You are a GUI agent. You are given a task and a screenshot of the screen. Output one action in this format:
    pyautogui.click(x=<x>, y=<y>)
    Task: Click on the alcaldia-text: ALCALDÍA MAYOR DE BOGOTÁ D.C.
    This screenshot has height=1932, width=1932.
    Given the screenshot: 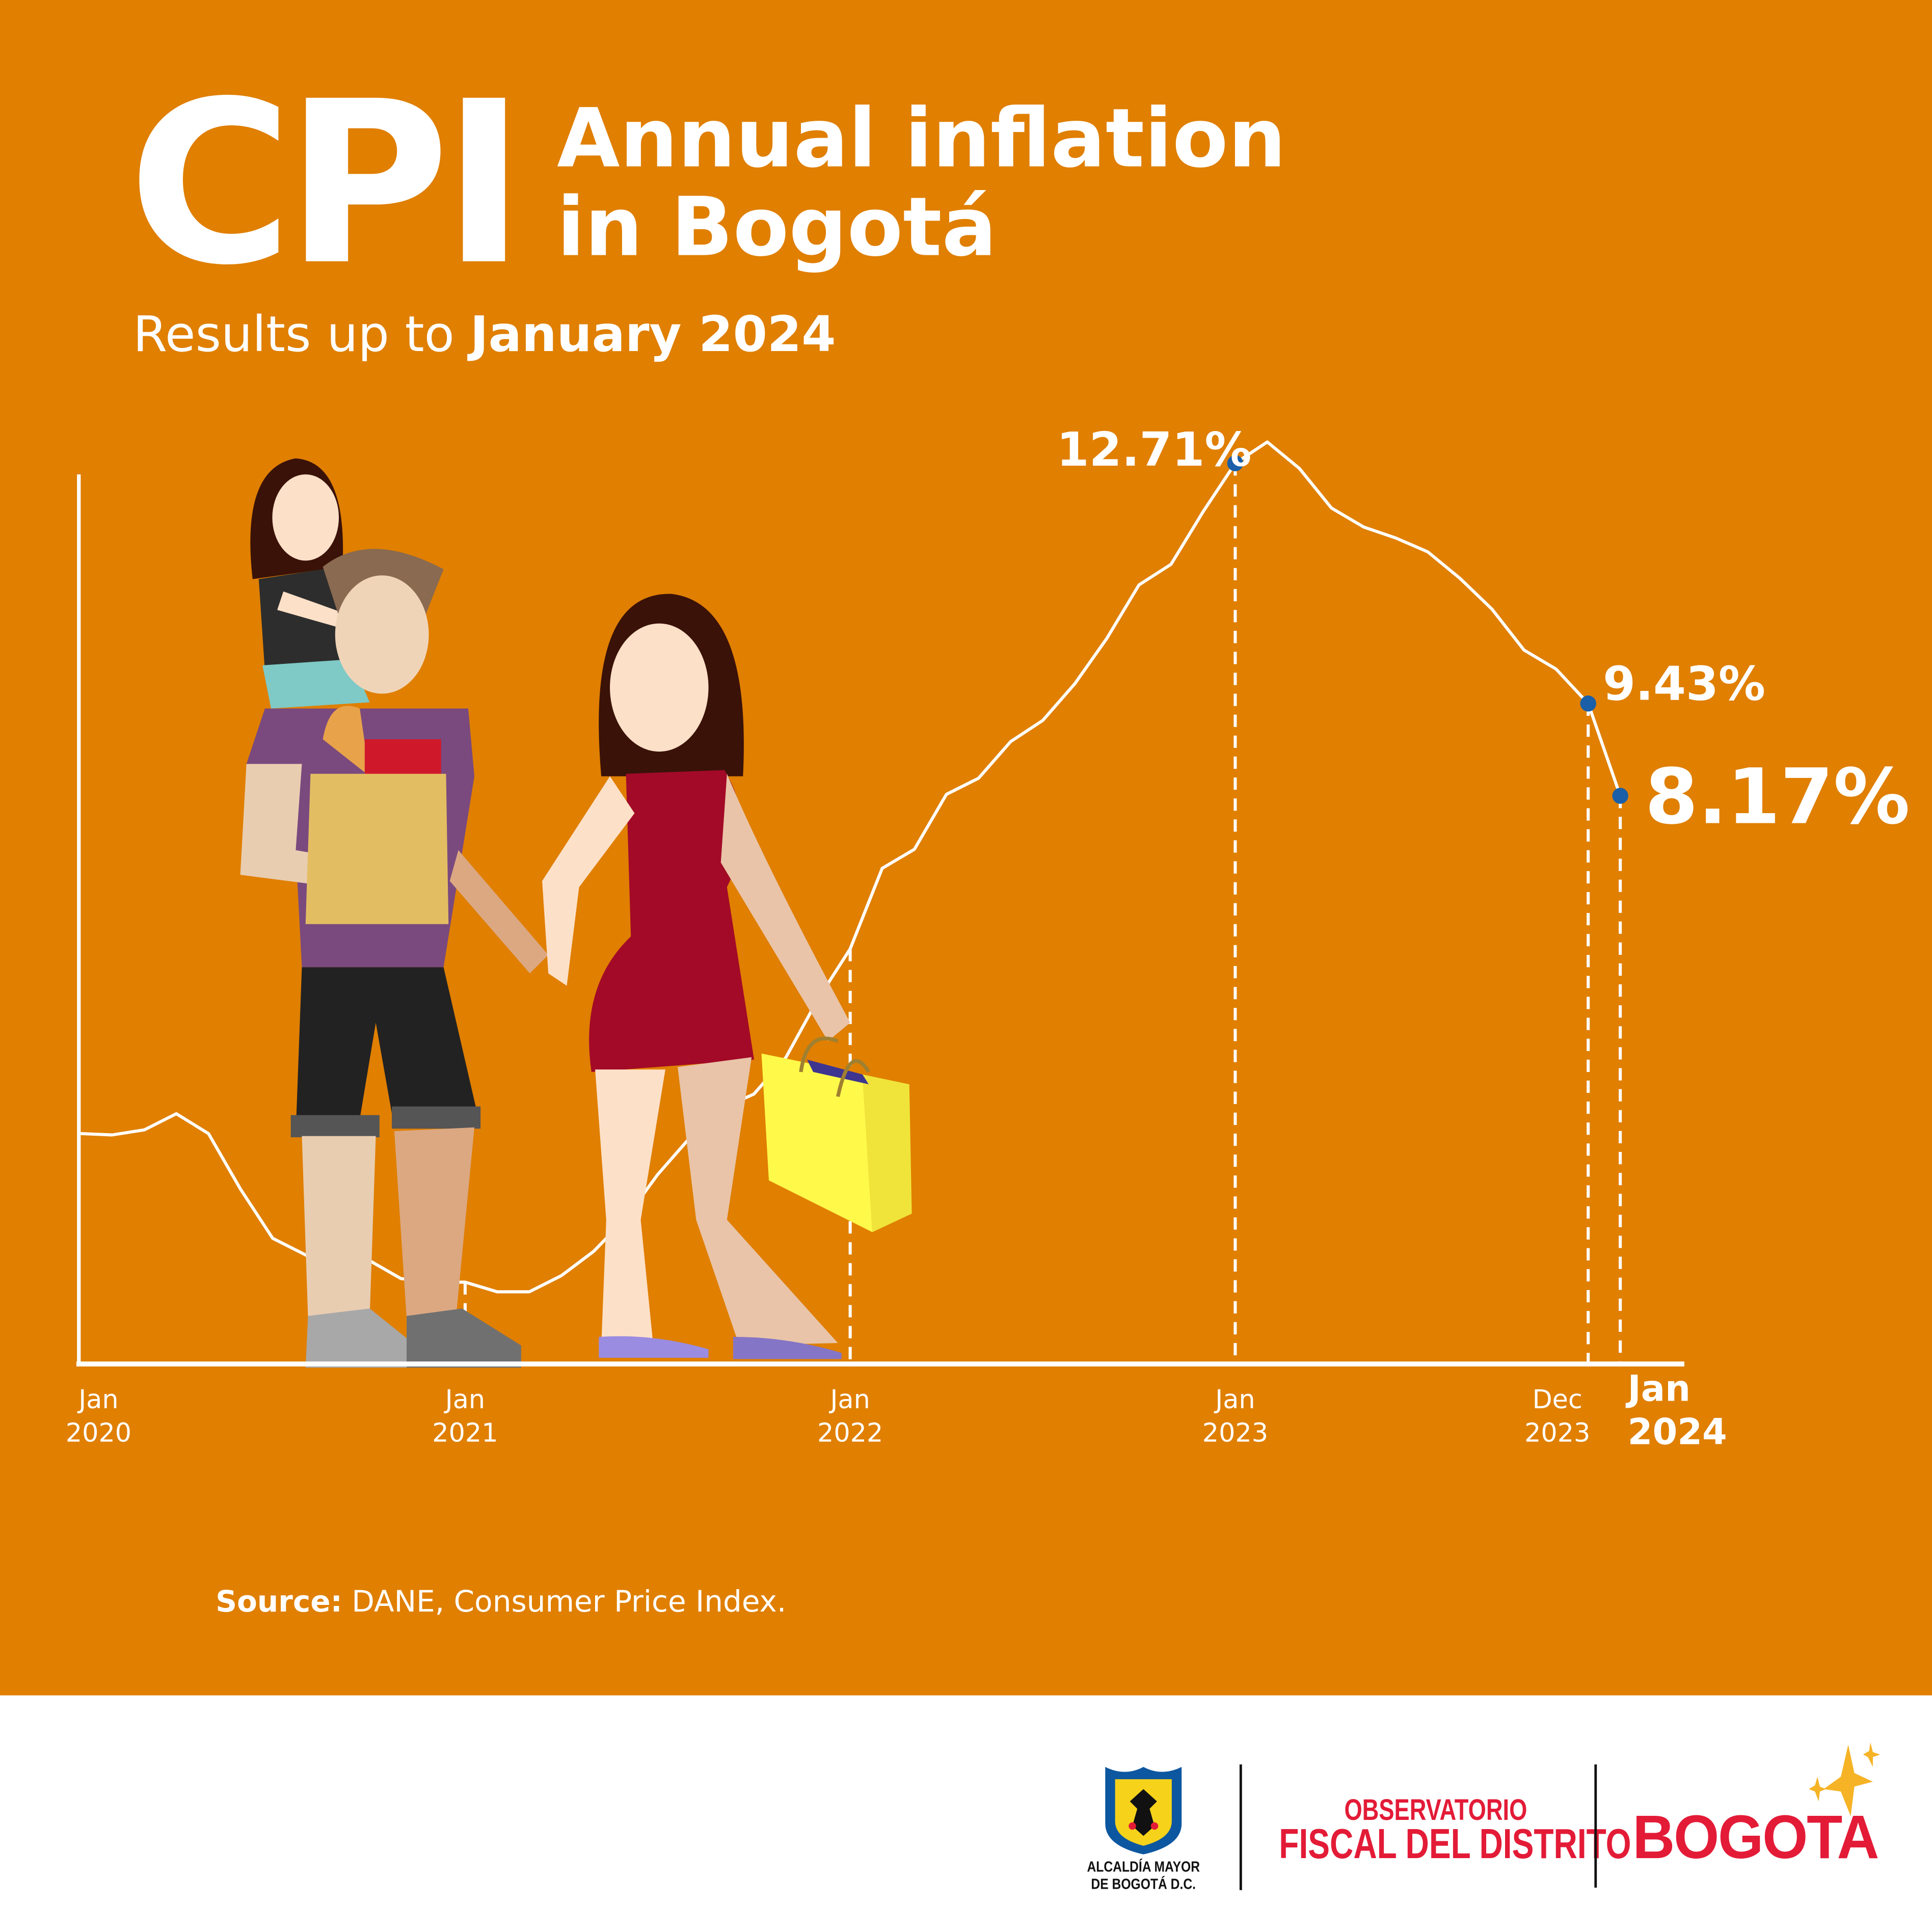 What is the action you would take?
    pyautogui.click(x=1143, y=1876)
    